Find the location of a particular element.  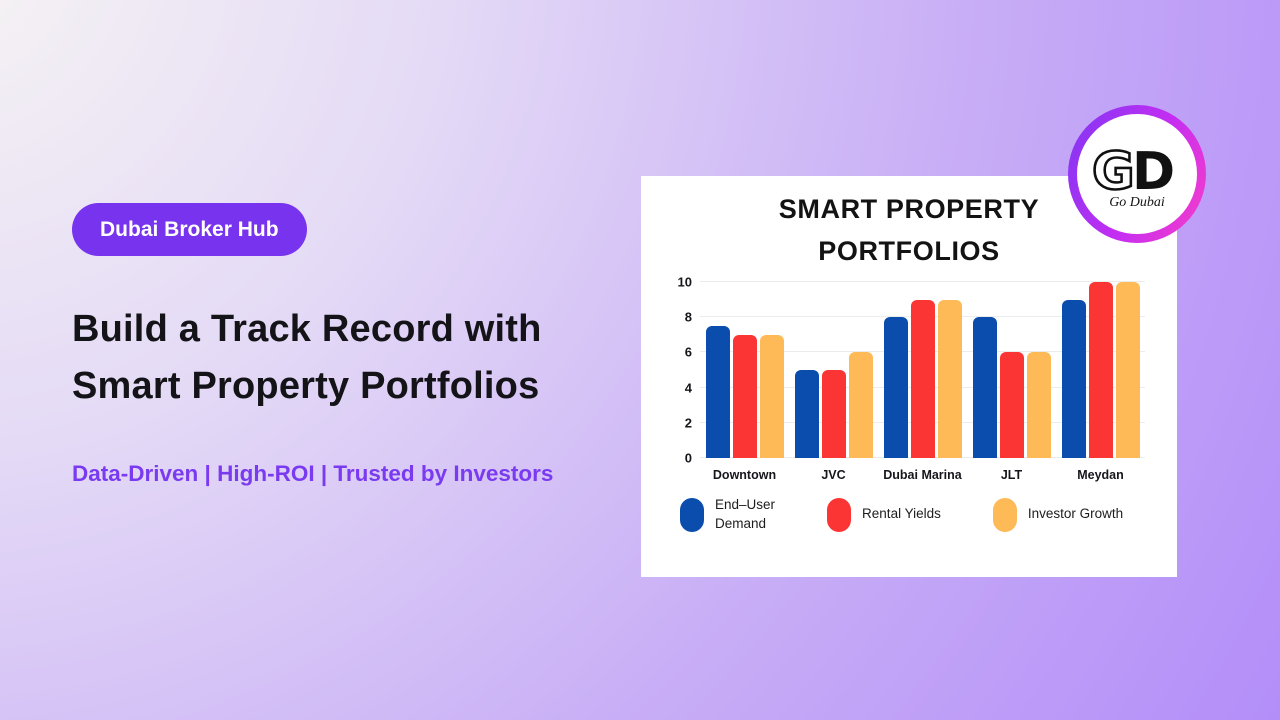

chart-title-line2: PORTFOLIOS is located at coordinates (909, 251).